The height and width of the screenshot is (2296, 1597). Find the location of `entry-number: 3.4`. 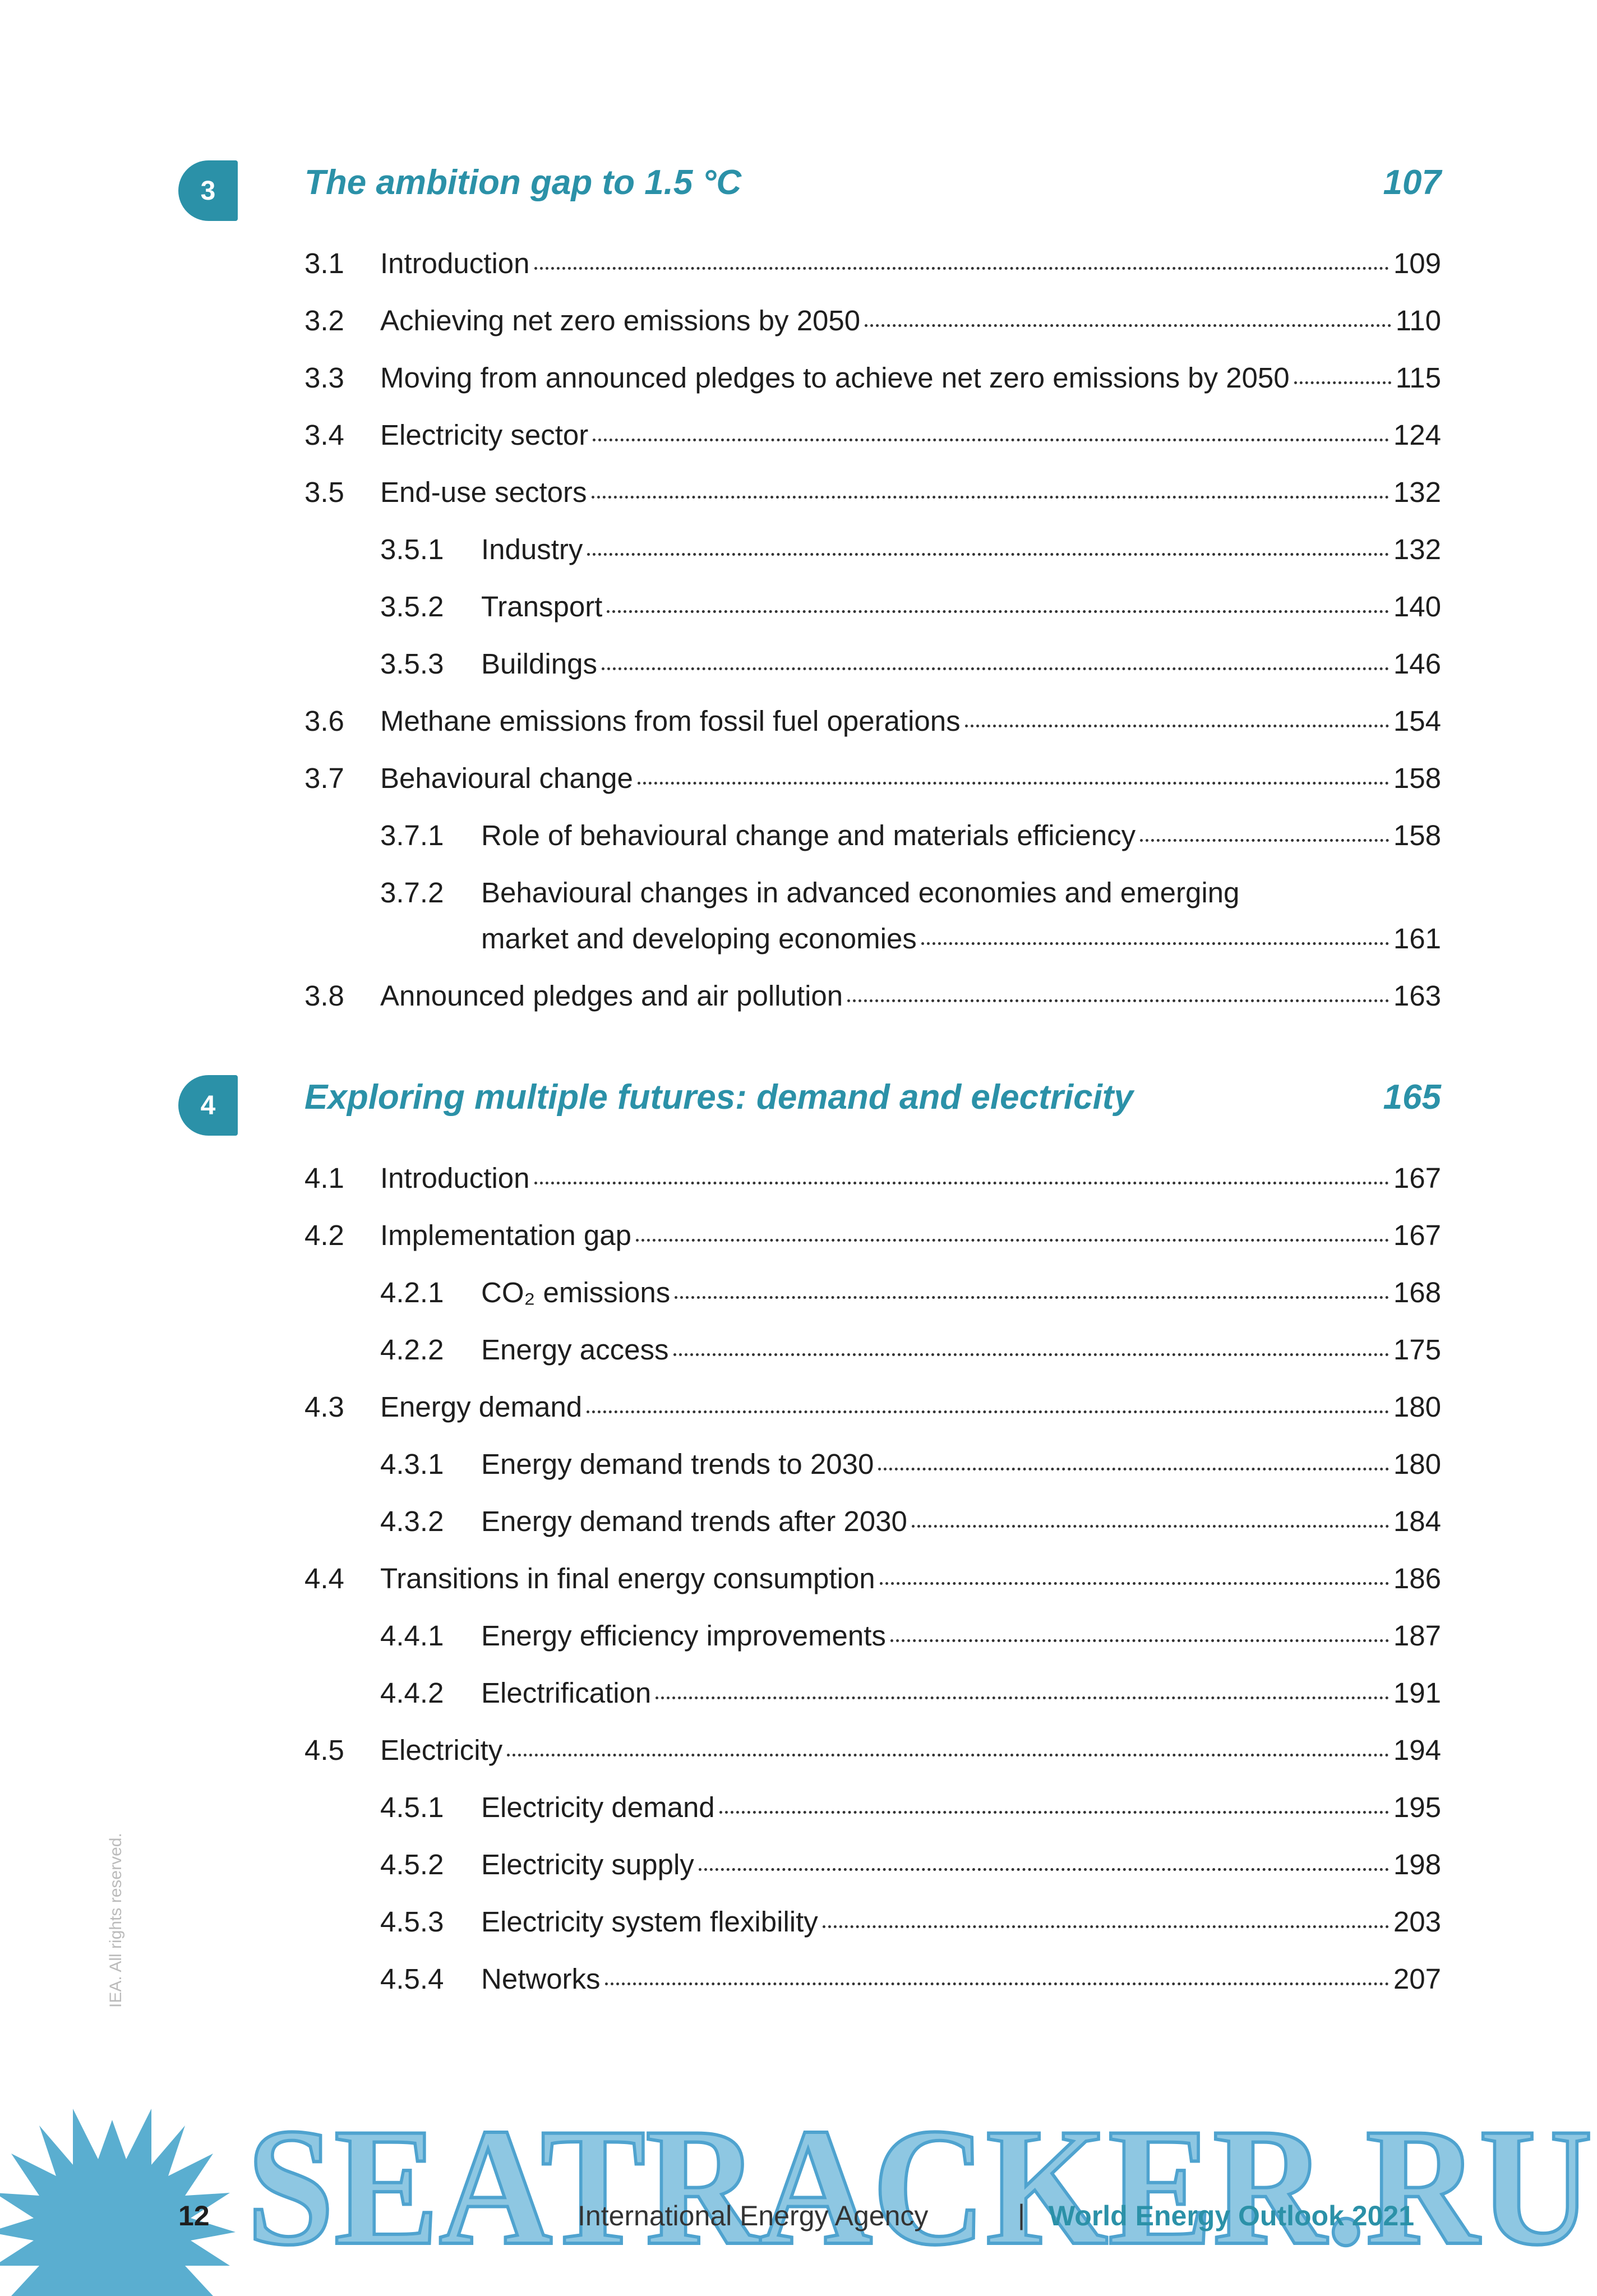

entry-number: 3.4 is located at coordinates (324, 435).